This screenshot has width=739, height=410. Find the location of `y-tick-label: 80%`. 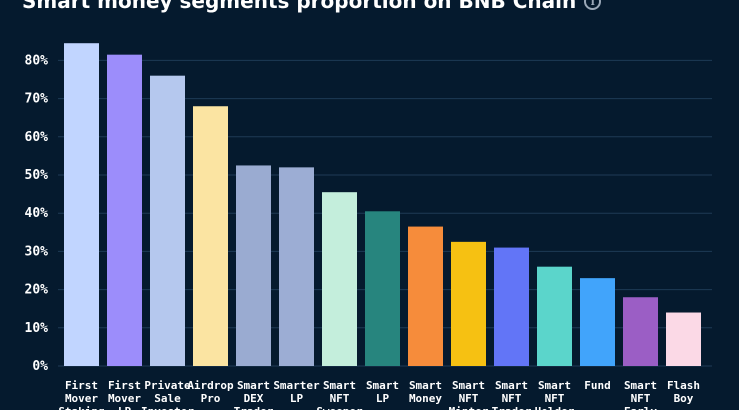

y-tick-label: 80% is located at coordinates (37, 60).